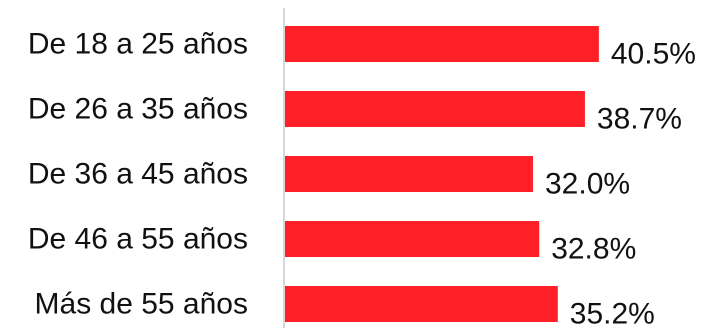 The width and height of the screenshot is (706, 333). I want to click on value-label: 32.8%, so click(593, 249).